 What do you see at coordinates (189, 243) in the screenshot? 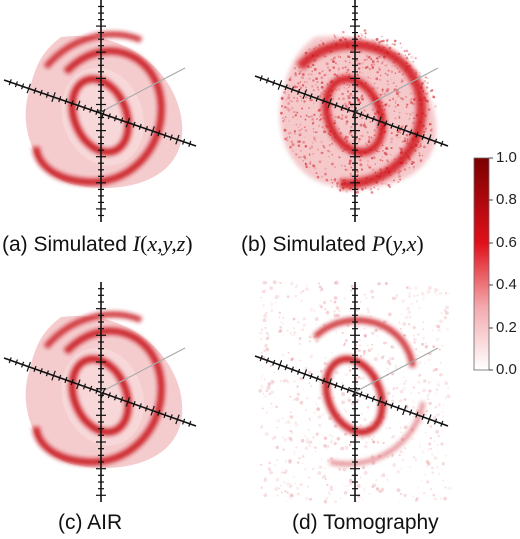
I see `caption-a-close-paren: )` at bounding box center [189, 243].